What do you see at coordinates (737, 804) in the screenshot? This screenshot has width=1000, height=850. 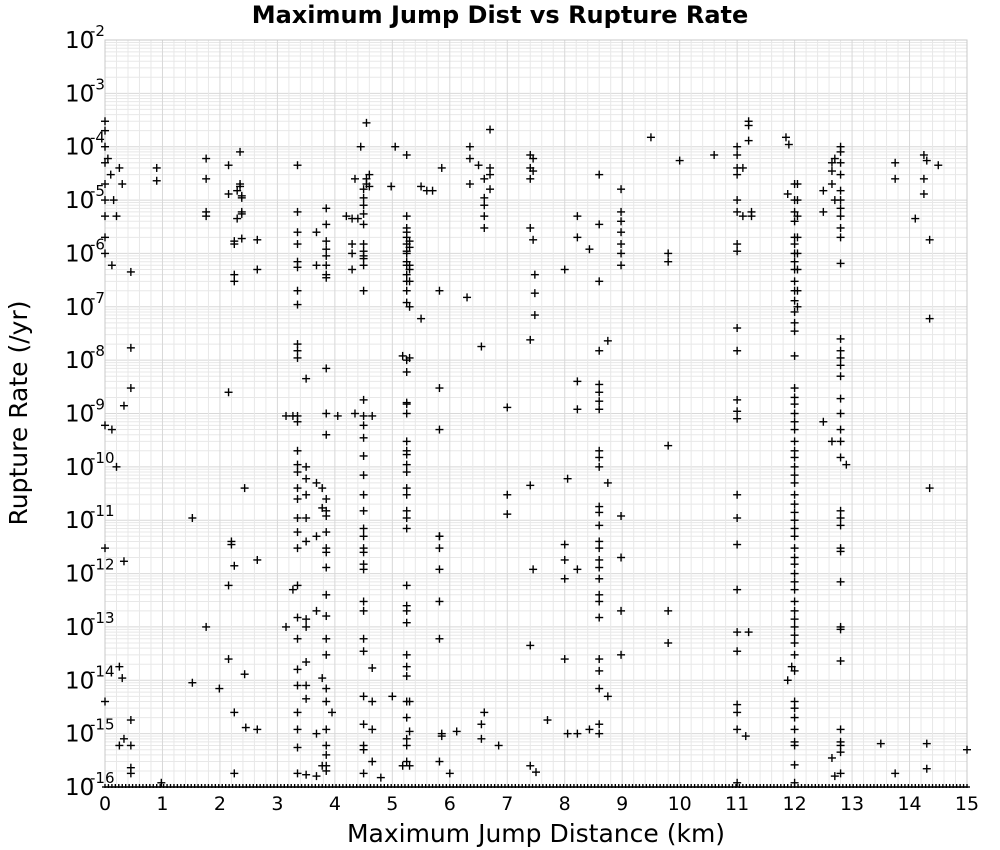 I see `x-tick-label: 11` at bounding box center [737, 804].